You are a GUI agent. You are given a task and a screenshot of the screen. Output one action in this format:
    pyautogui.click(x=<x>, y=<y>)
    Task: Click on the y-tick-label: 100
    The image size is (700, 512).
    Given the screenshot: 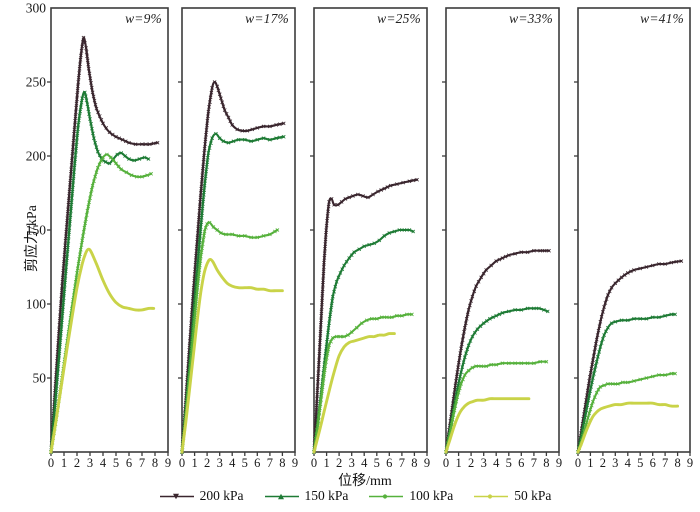 What is the action you would take?
    pyautogui.click(x=36, y=304)
    